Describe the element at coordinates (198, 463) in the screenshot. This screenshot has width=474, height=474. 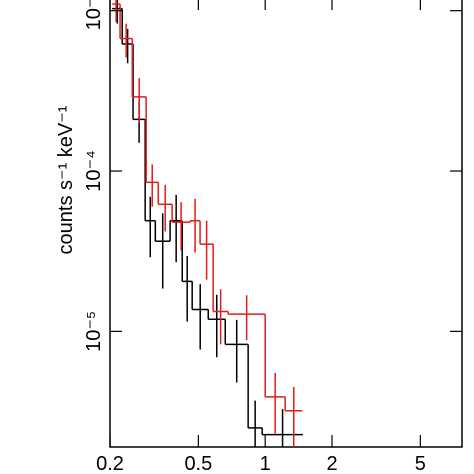
I see `x-tick-label: 0.5` at that location.